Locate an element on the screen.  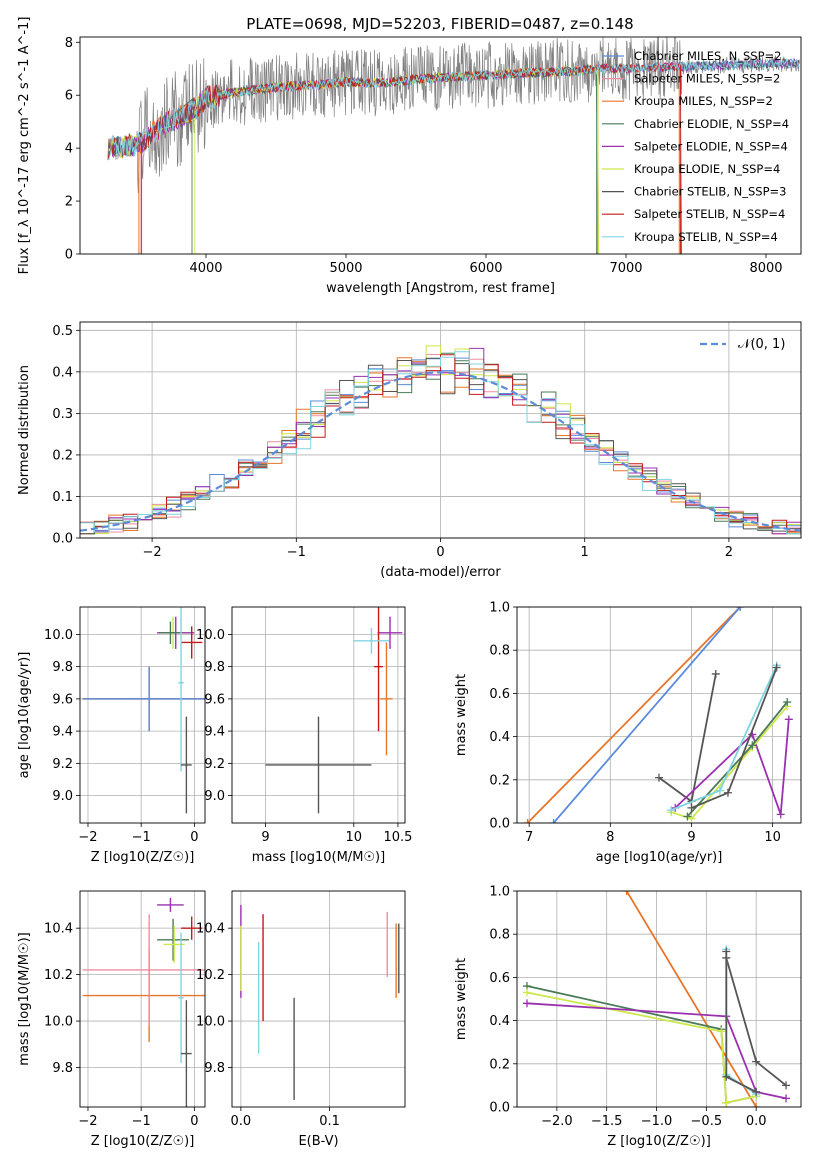
x-tick-label: 7 is located at coordinates (529, 837).